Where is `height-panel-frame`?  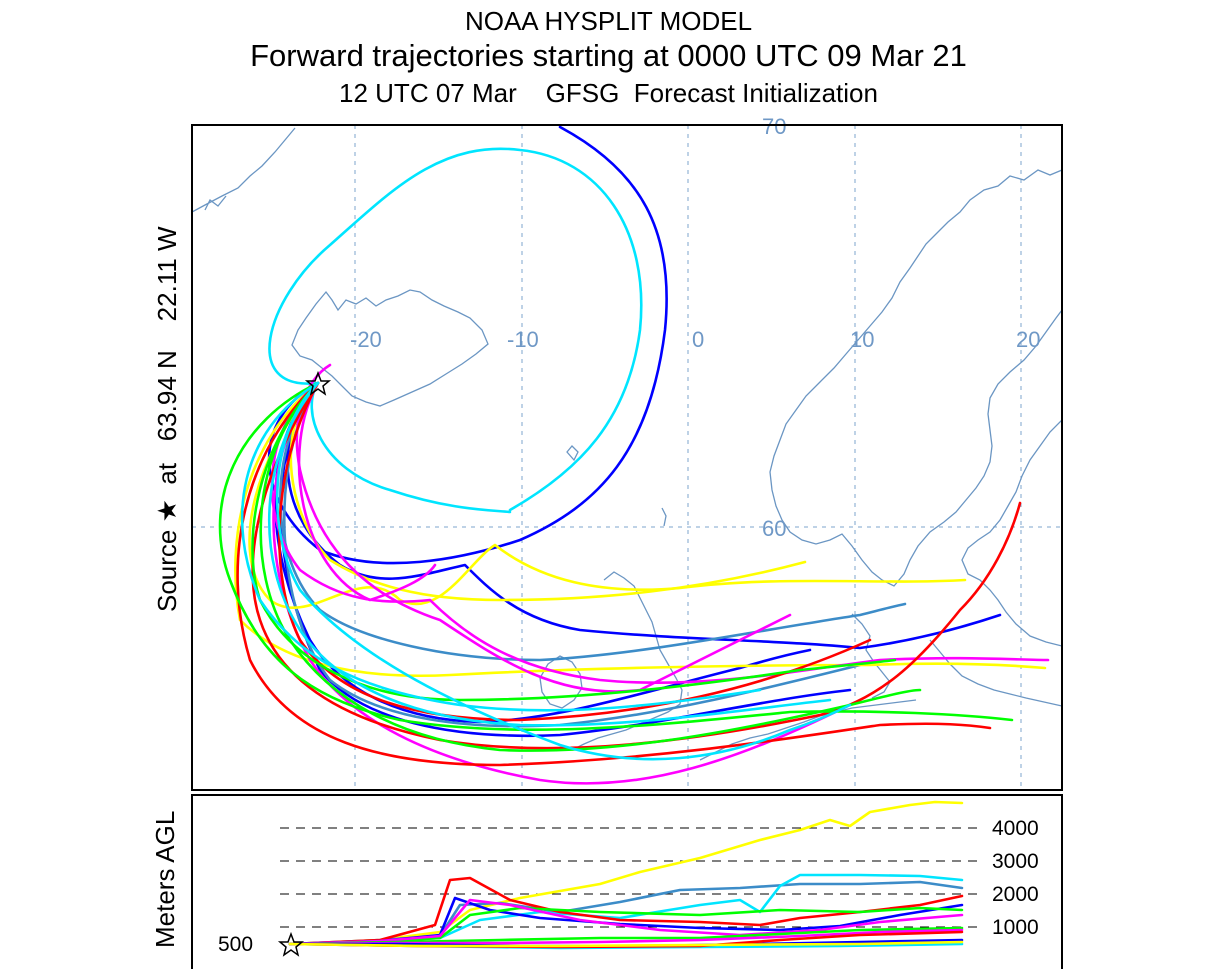
height-panel-frame is located at coordinates (627, 881).